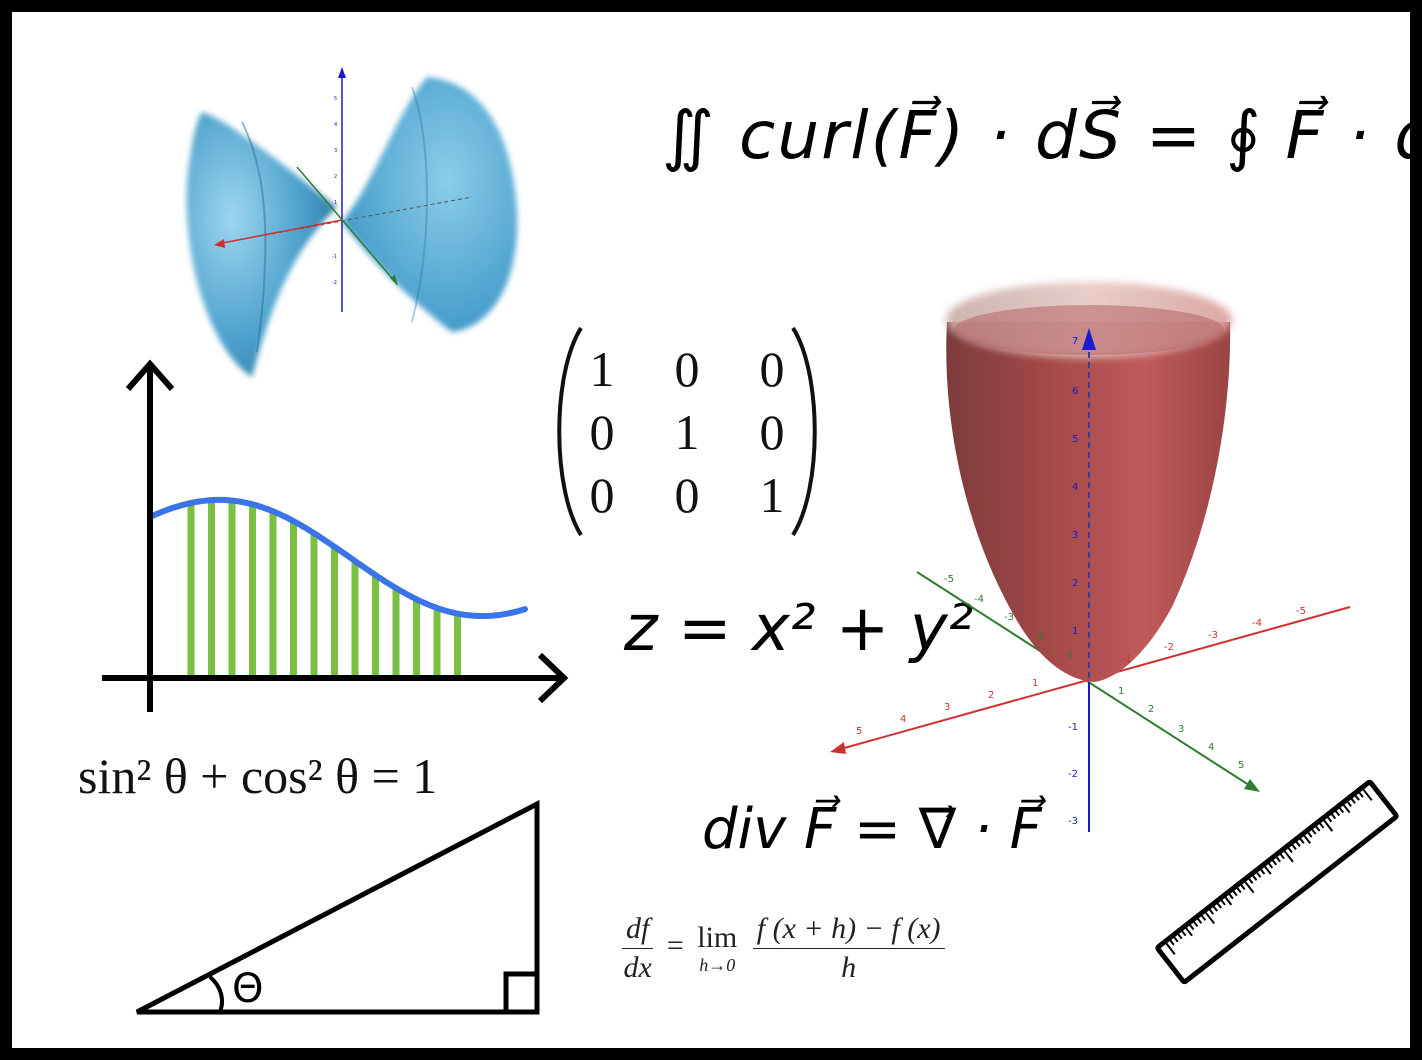  I want to click on hyperboloid-left-lobe, so click(261, 244).